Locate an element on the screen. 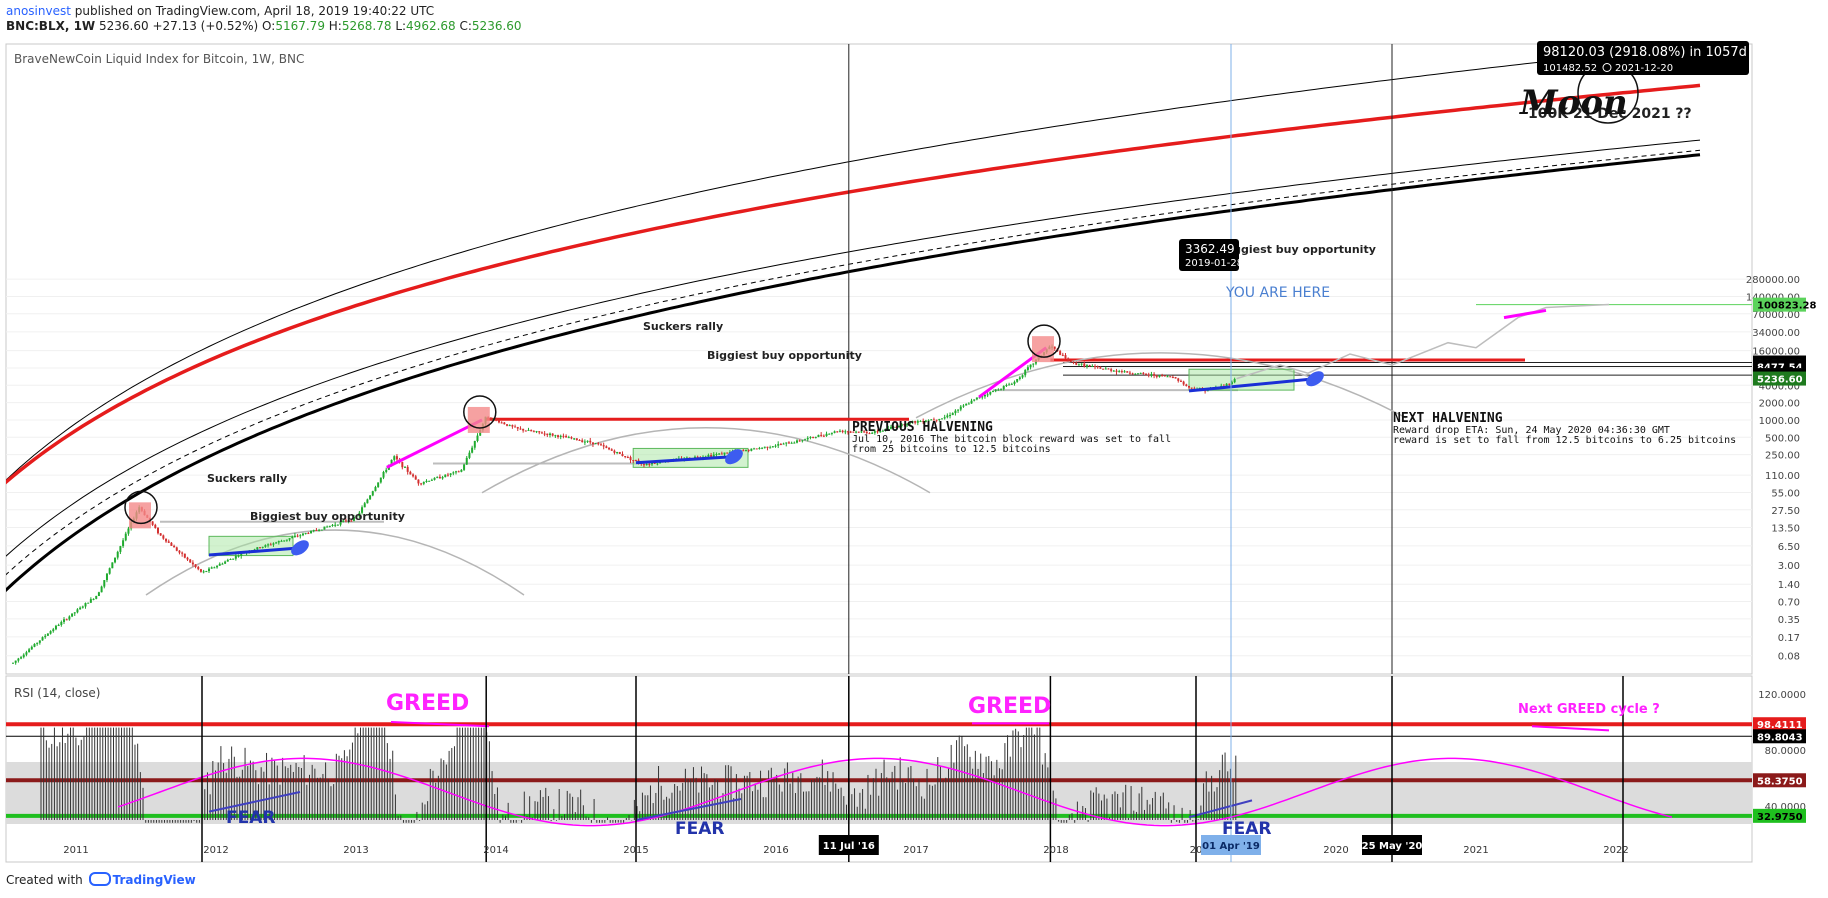  time-tick-label: 2017 is located at coordinates (915, 850).